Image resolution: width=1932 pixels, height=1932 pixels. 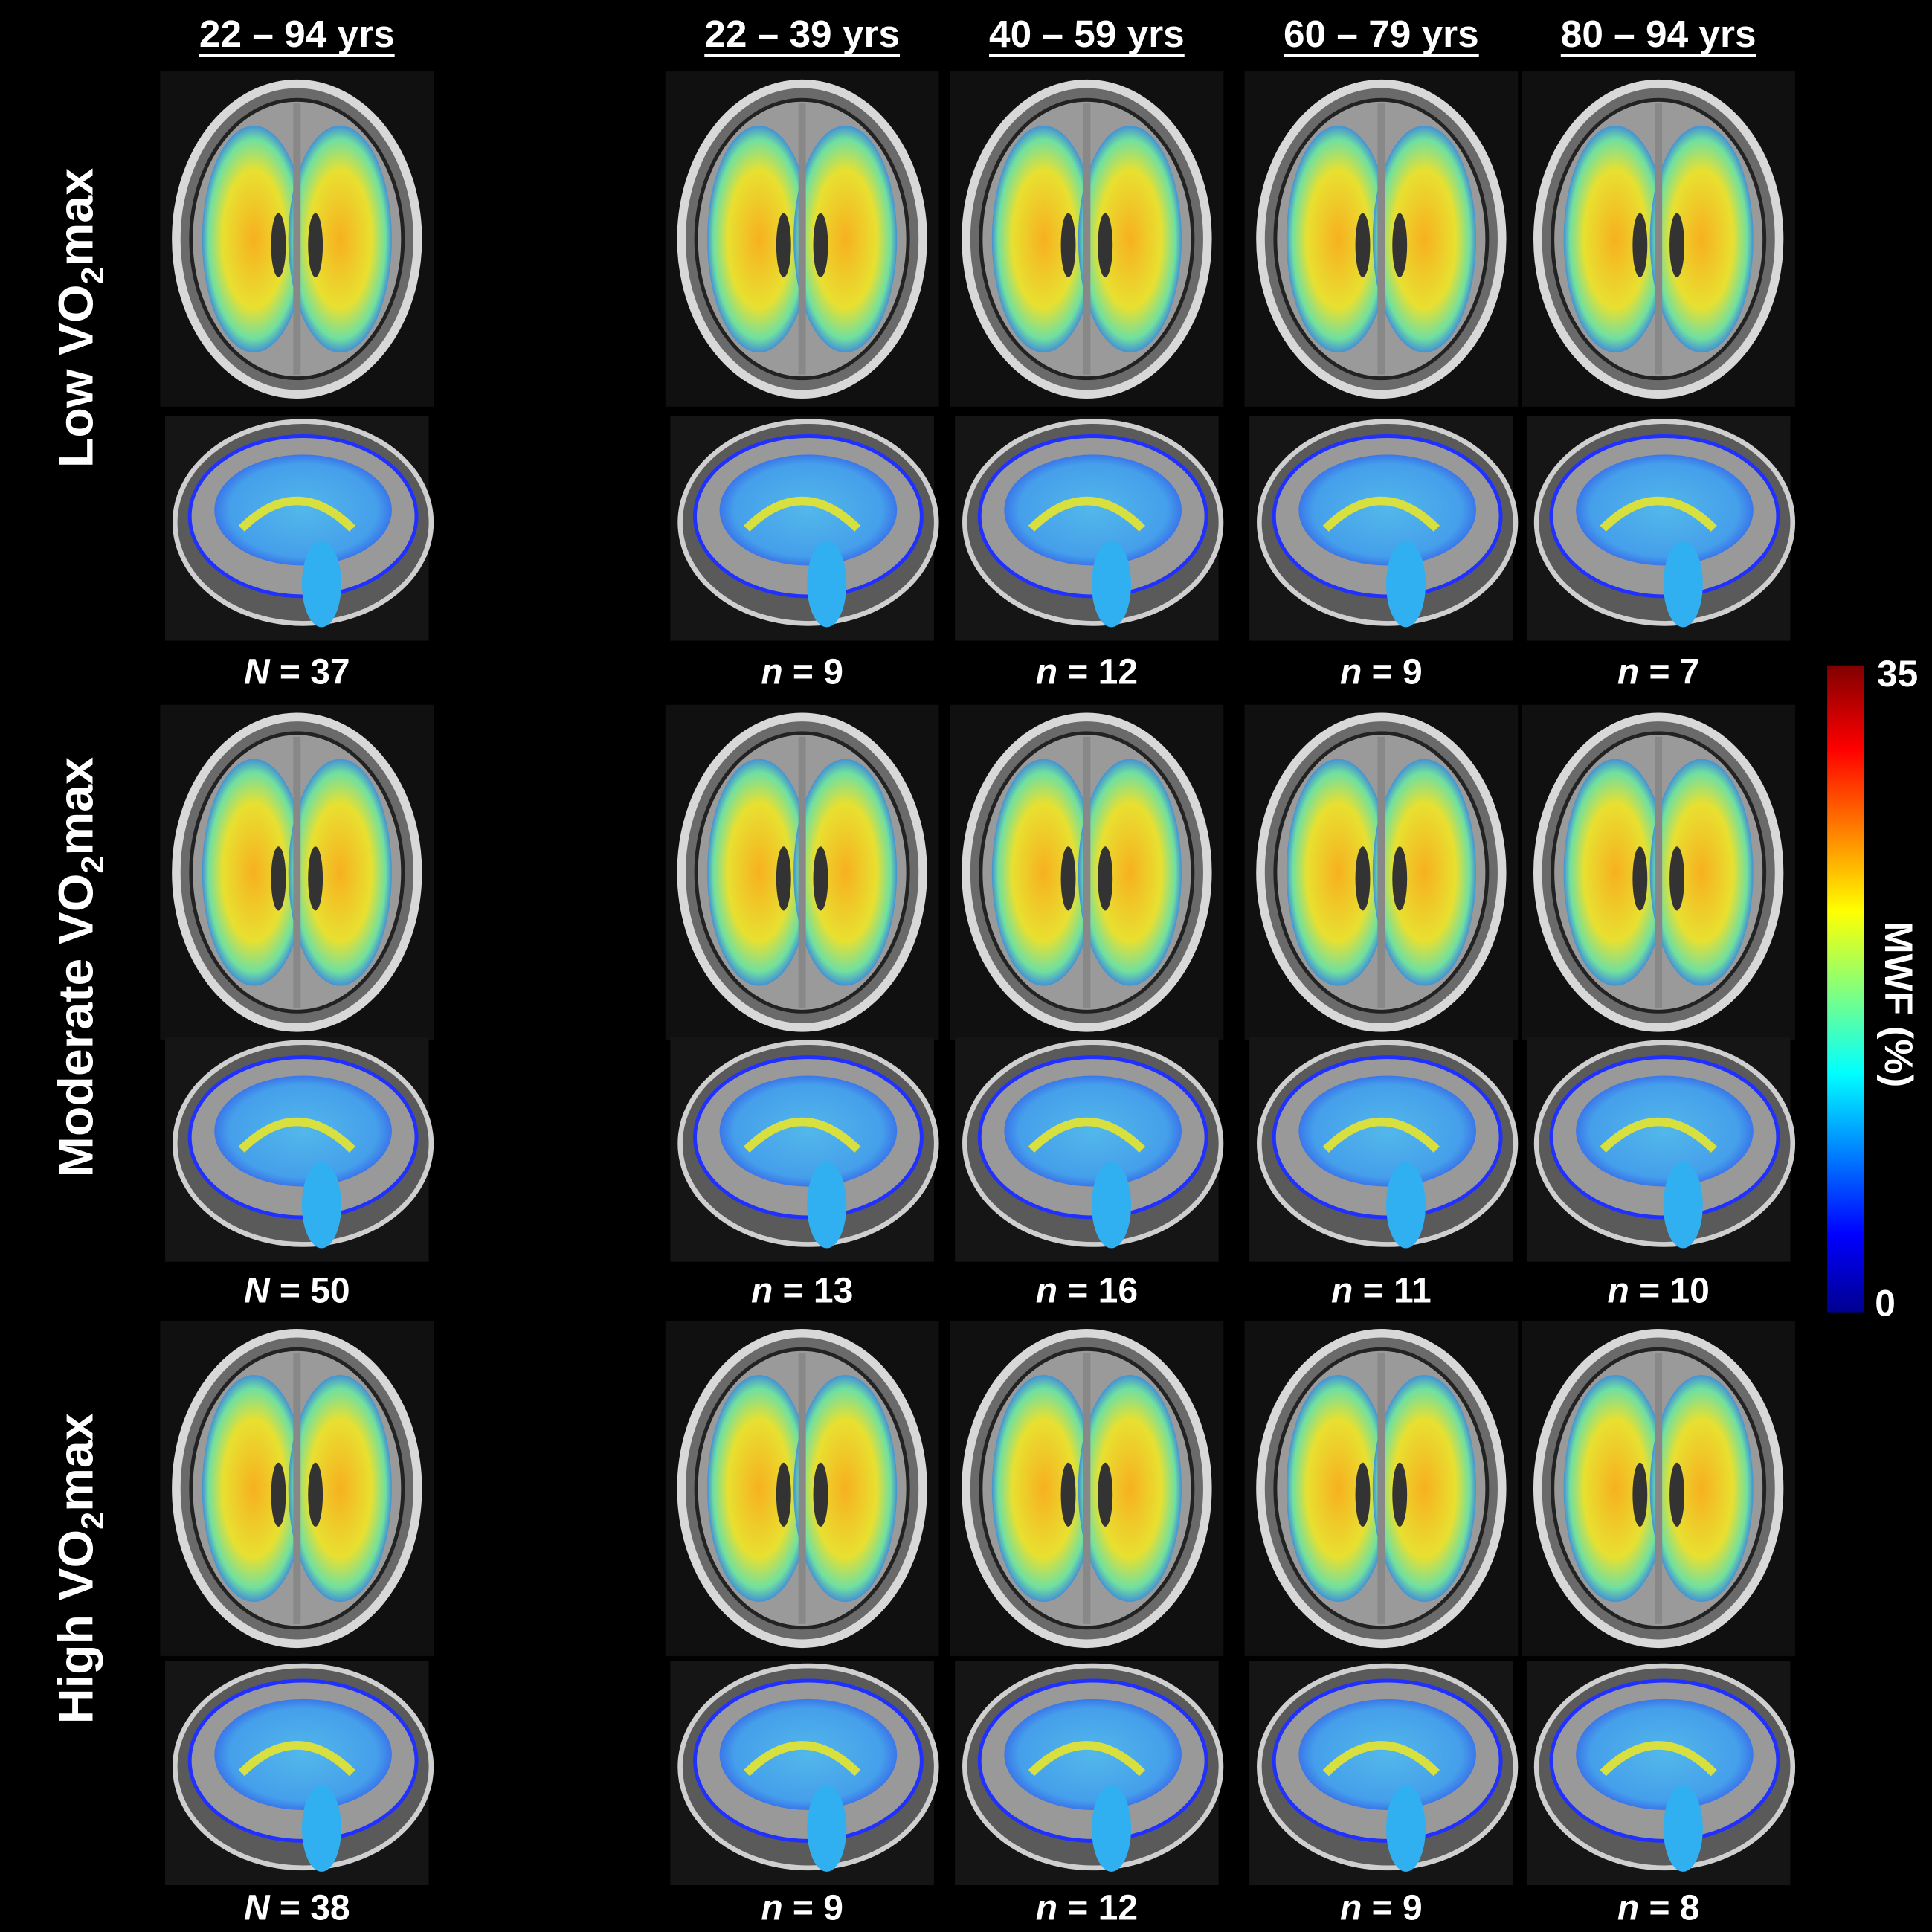 What do you see at coordinates (1087, 1908) in the screenshot?
I see `sample-size: n = 12` at bounding box center [1087, 1908].